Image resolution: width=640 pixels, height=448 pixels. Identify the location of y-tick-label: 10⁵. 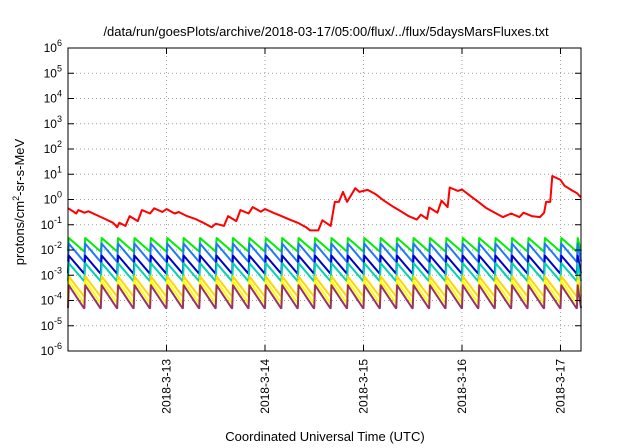
(53, 71).